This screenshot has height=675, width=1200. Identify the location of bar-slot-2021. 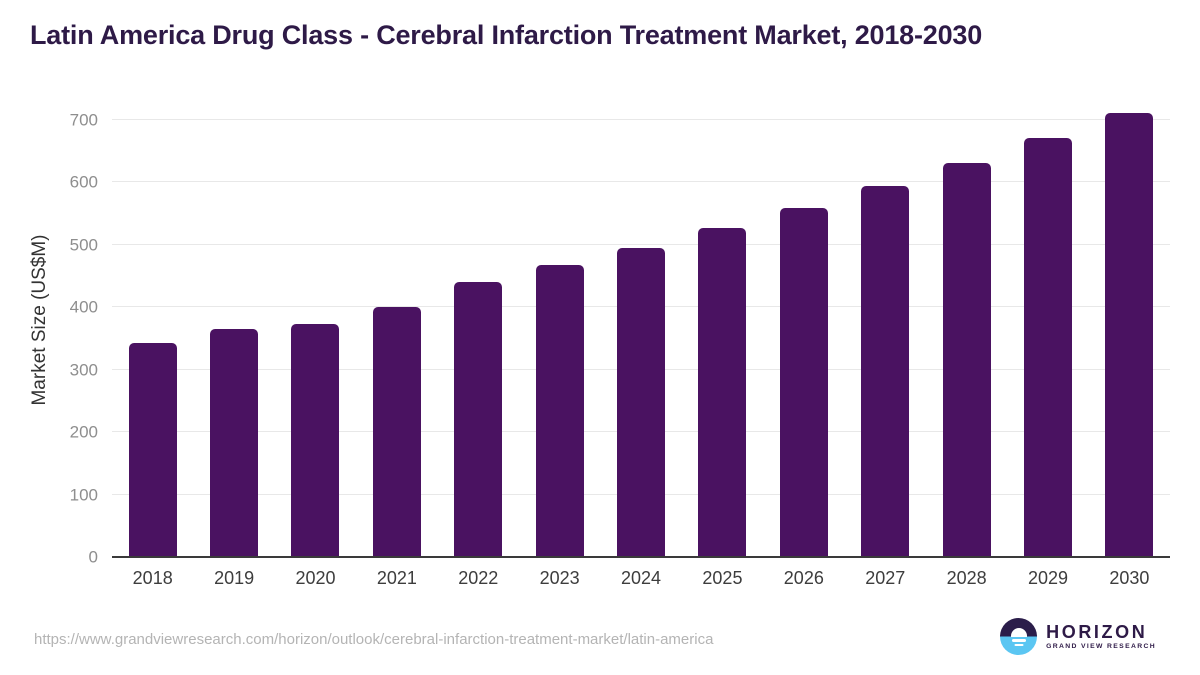
(396, 431).